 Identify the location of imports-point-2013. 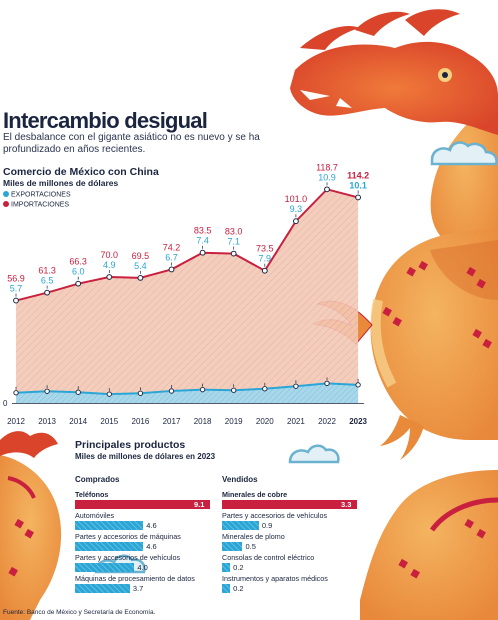
(47, 292).